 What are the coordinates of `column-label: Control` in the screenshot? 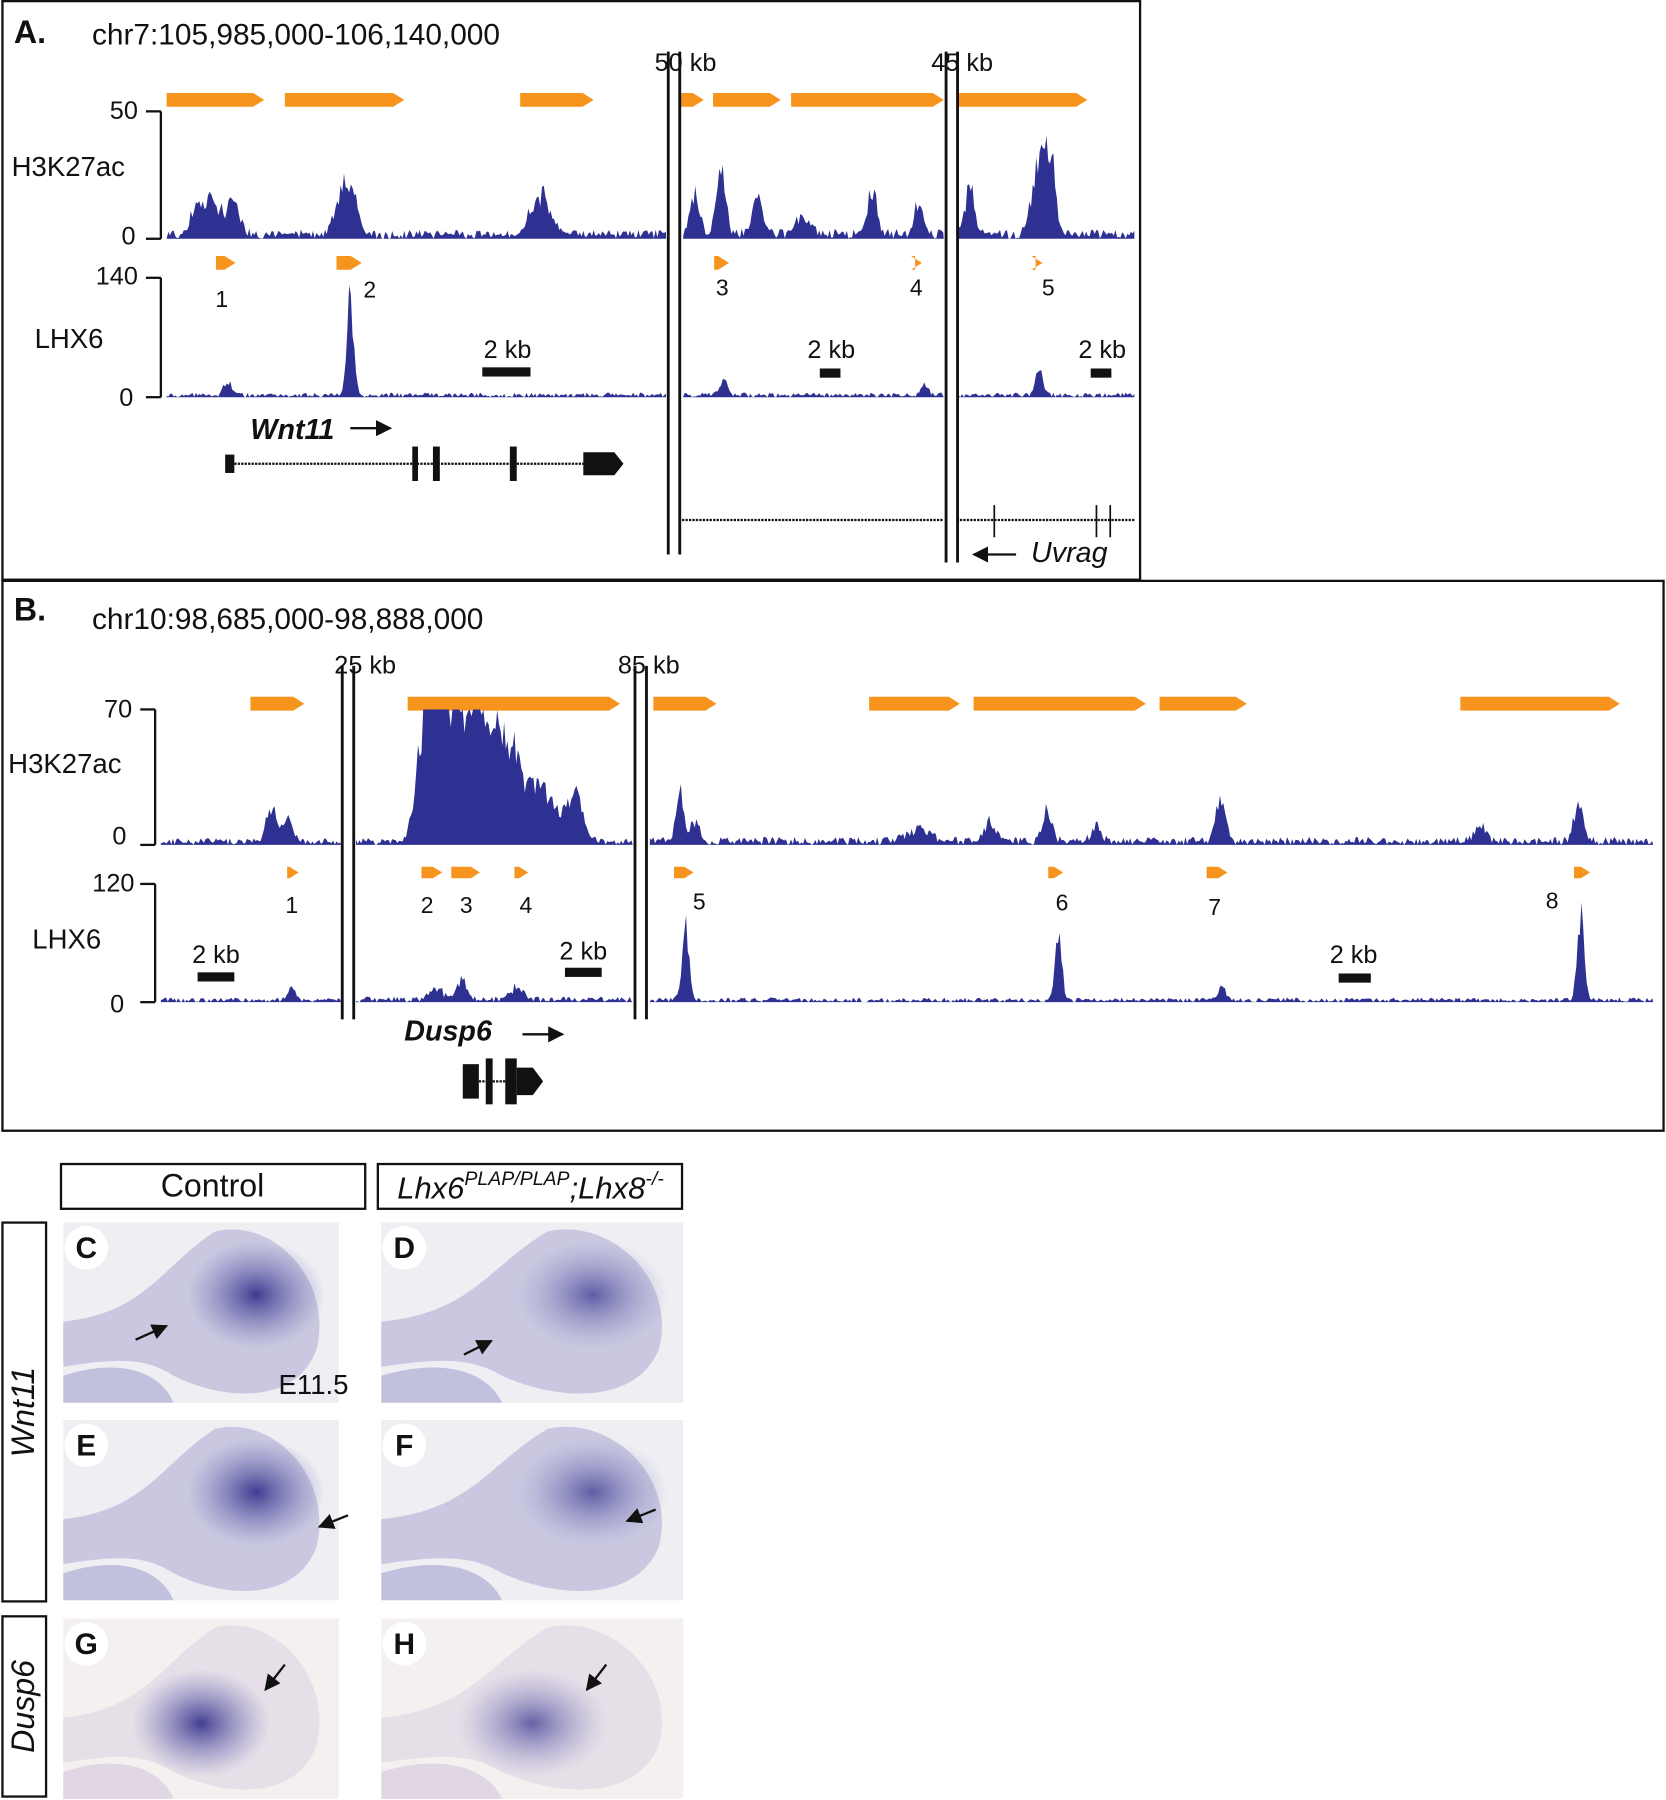 It's located at (213, 1186).